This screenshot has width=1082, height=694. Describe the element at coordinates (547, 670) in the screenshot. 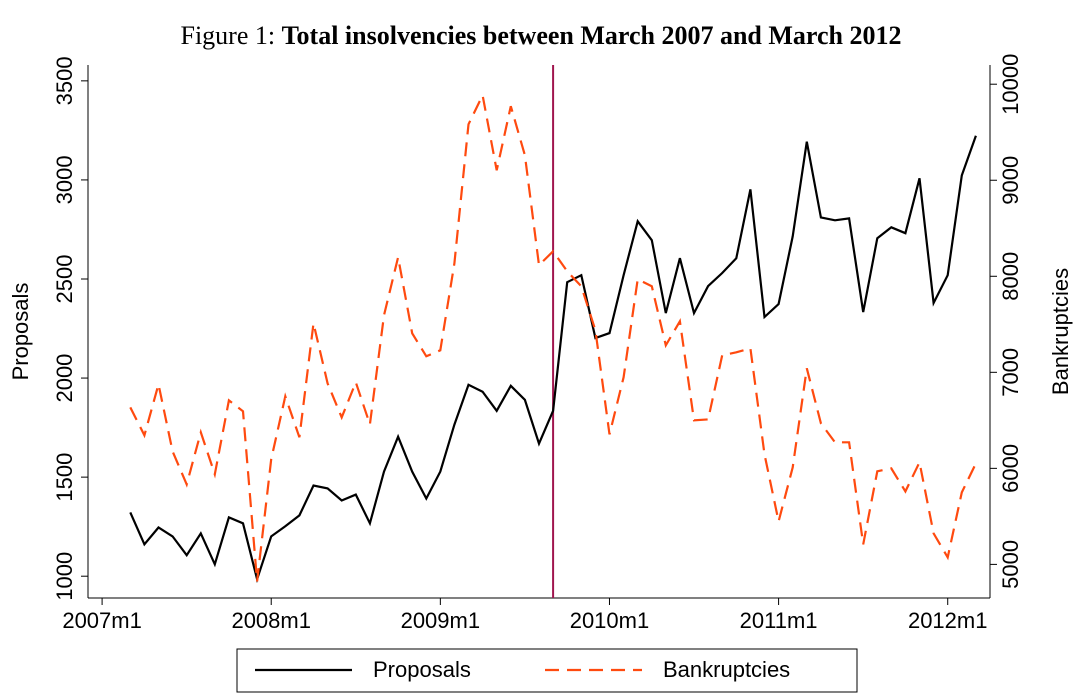

I see `legend-box` at that location.